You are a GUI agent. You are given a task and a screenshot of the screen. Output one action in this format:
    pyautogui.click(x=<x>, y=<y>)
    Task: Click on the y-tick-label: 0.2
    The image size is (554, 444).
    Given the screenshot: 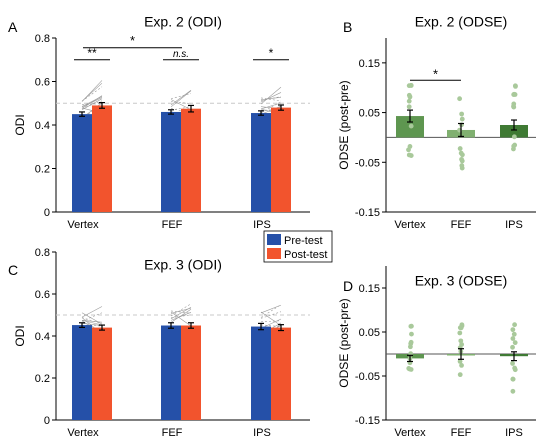 What is the action you would take?
    pyautogui.click(x=42, y=170)
    